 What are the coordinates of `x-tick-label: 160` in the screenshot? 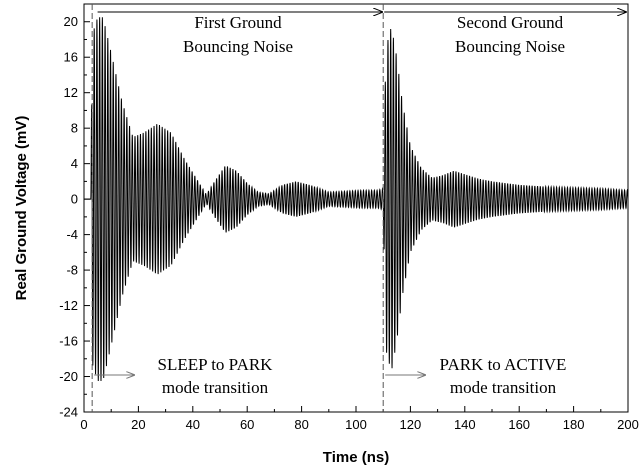 It's located at (519, 424).